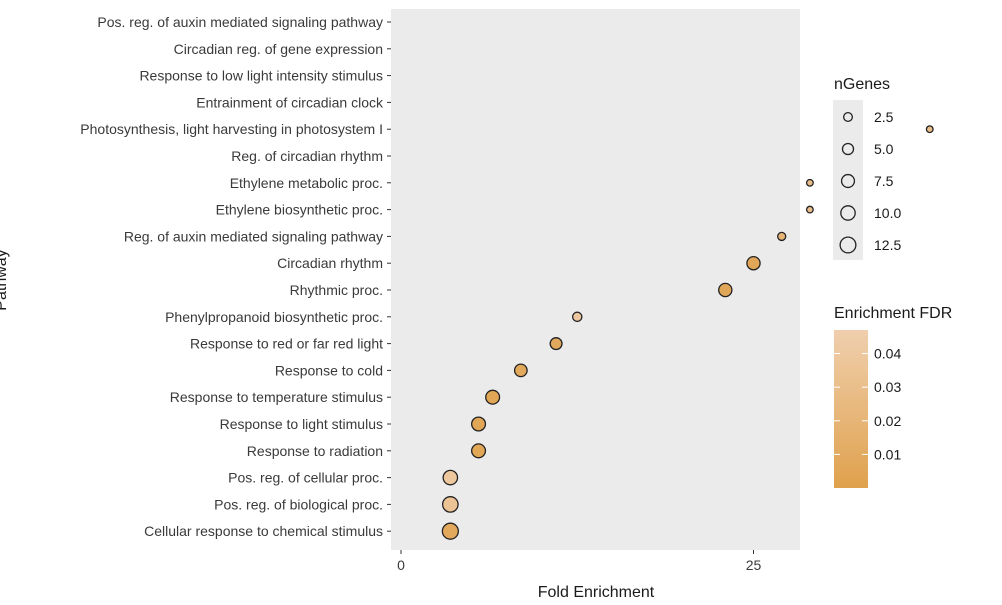 The width and height of the screenshot is (1002, 605). What do you see at coordinates (862, 84) in the screenshot?
I see `size-legend-title: nGenes` at bounding box center [862, 84].